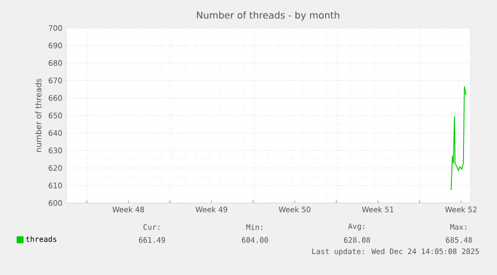 The width and height of the screenshot is (497, 275). What do you see at coordinates (268, 15) in the screenshot?
I see `chart-title: Number of threads - by month` at bounding box center [268, 15].